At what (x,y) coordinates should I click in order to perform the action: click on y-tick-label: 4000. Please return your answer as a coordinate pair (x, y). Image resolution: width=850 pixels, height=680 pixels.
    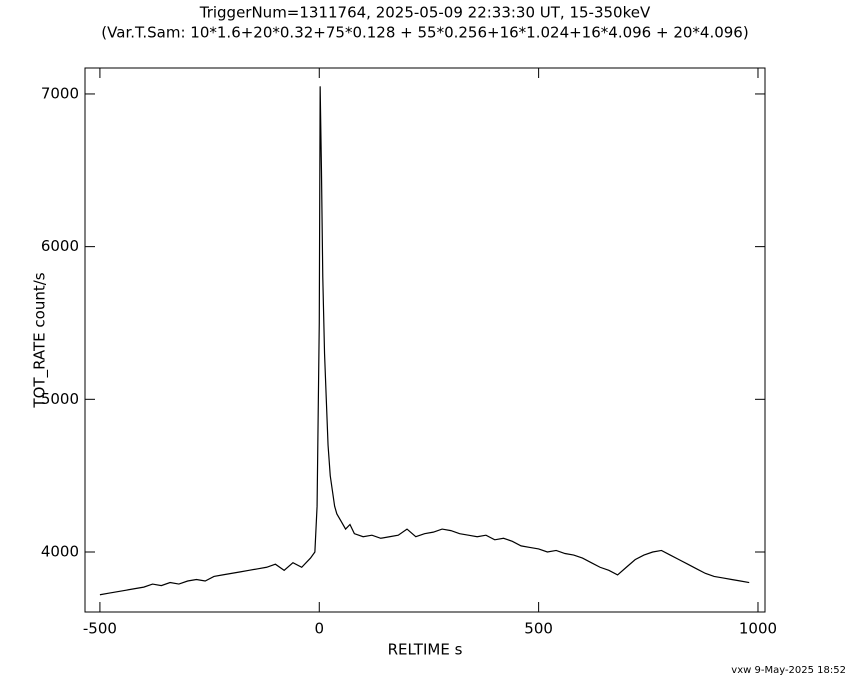
    Looking at the image, I should click on (60, 551).